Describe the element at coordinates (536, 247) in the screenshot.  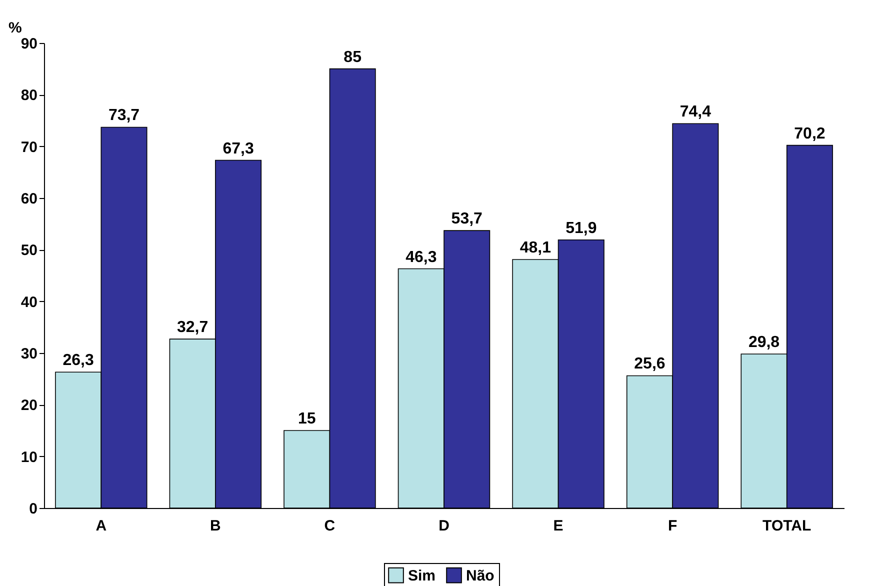
I see `data-label: 48,1` at that location.